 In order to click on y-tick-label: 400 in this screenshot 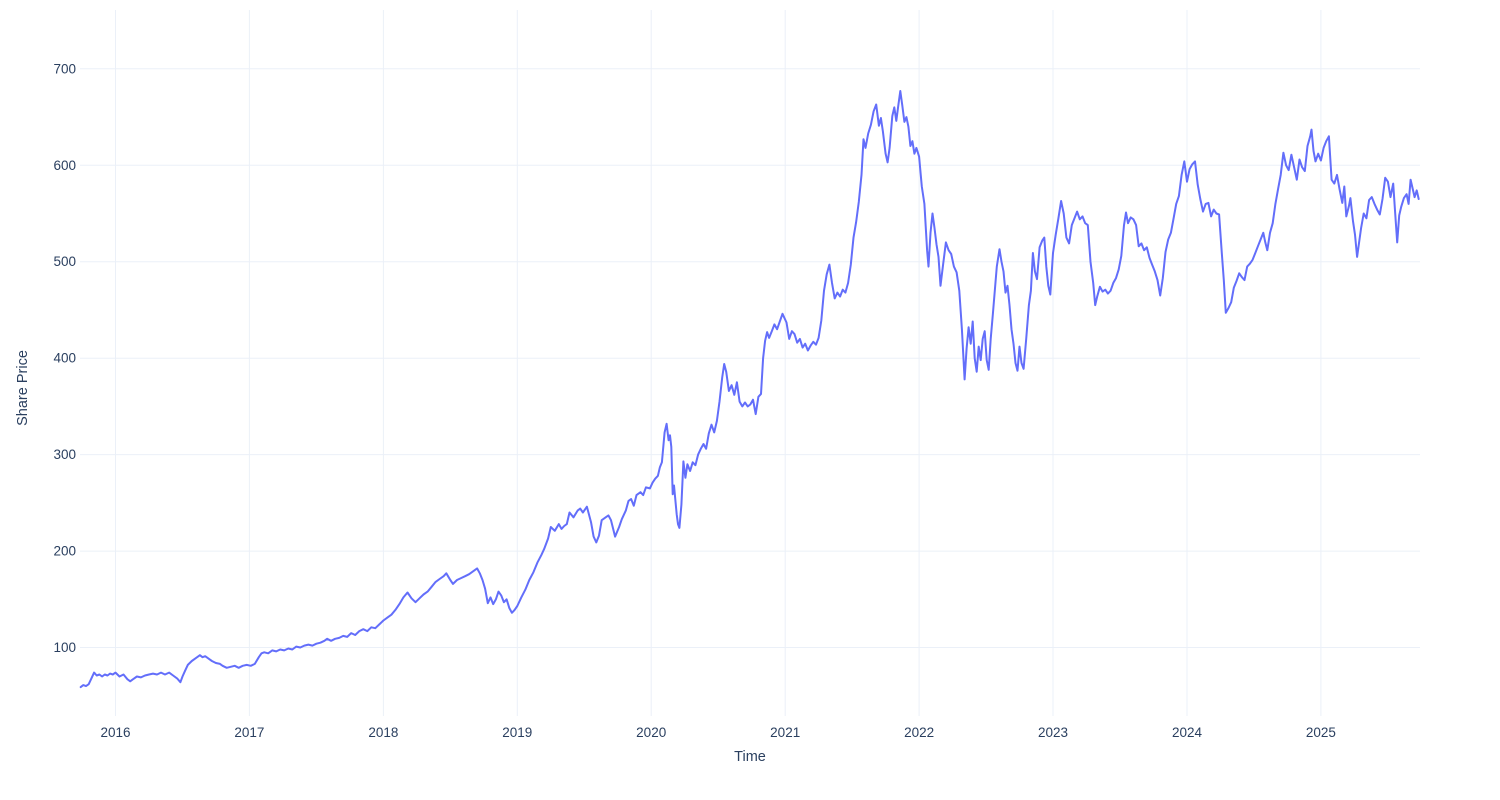, I will do `click(64, 358)`.